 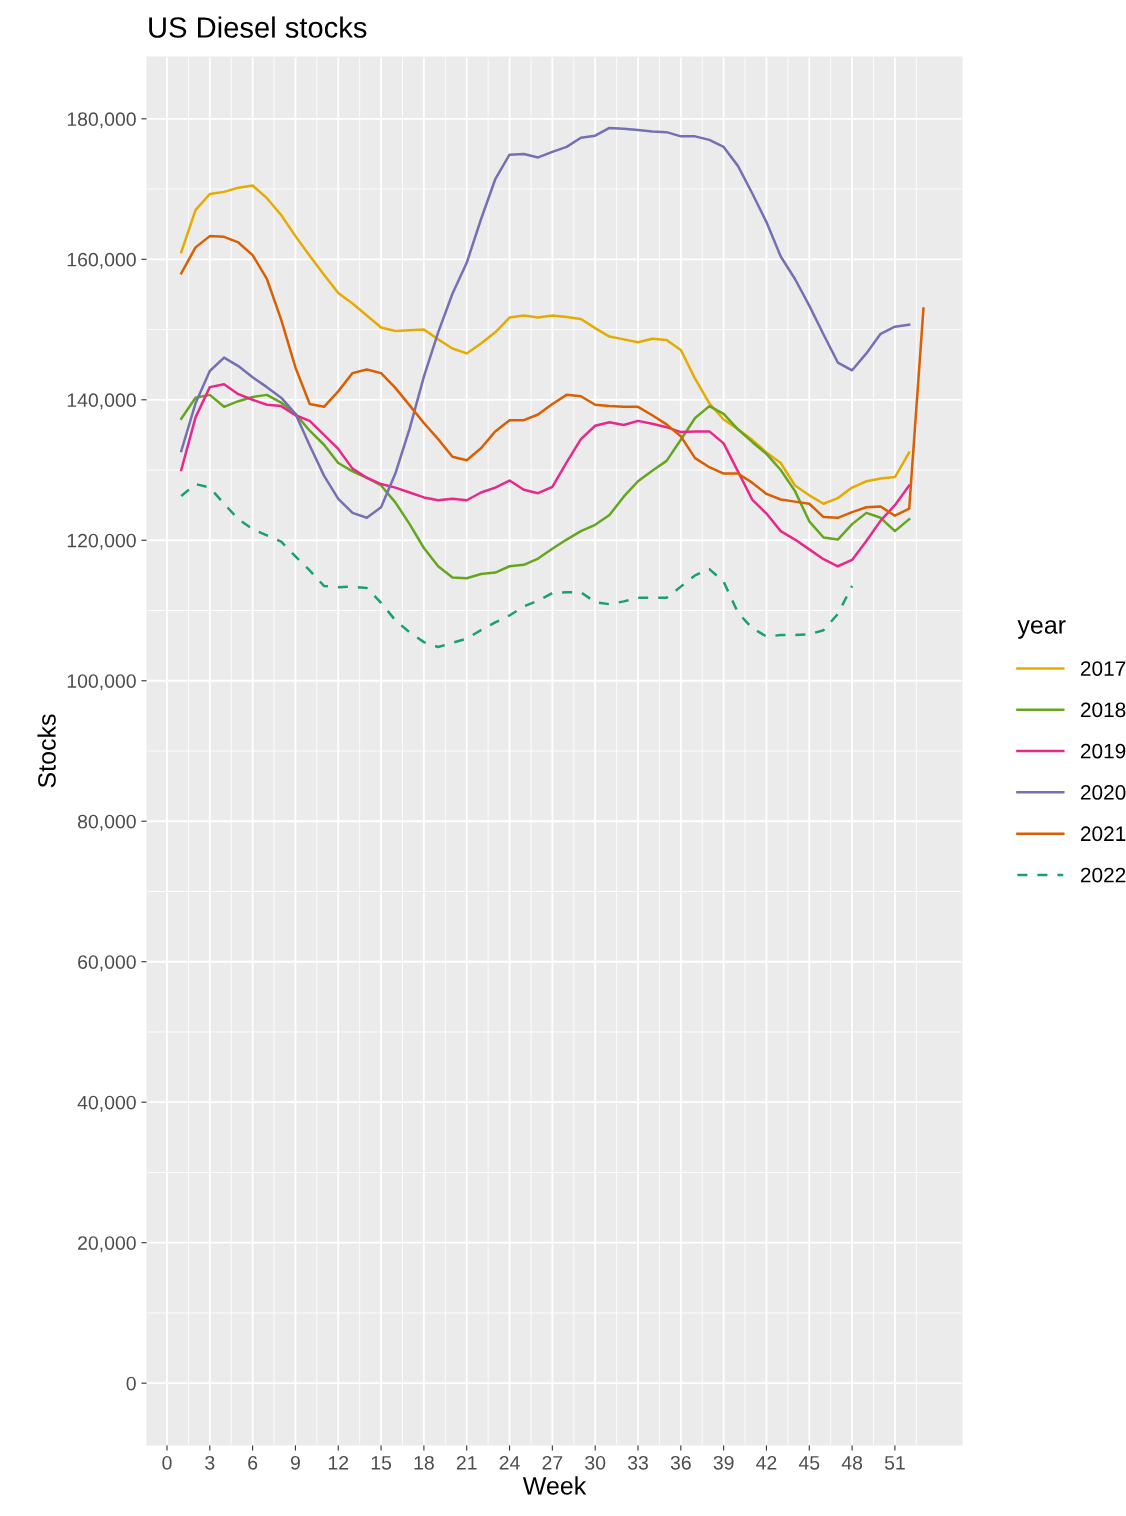 What do you see at coordinates (466, 1462) in the screenshot?
I see `x-tick-label: 21` at bounding box center [466, 1462].